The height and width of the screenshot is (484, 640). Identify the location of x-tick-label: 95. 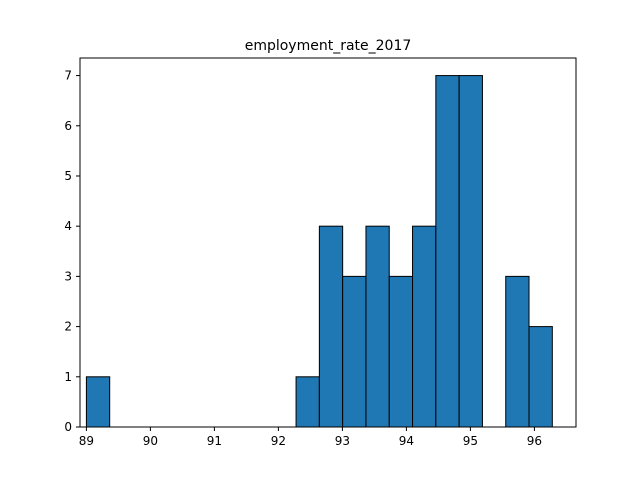
(470, 441).